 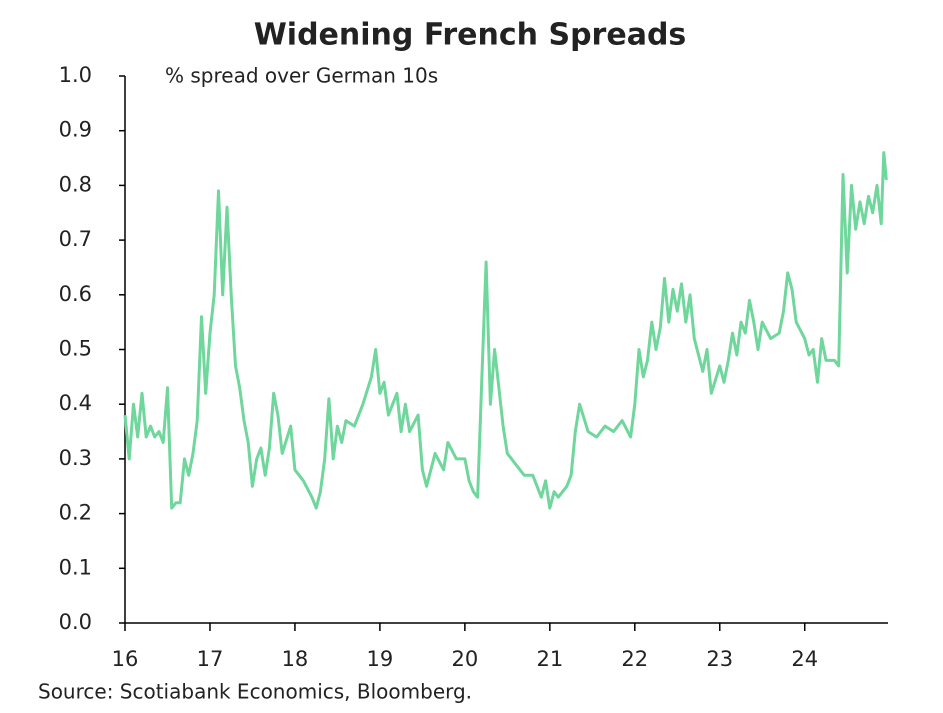 What do you see at coordinates (380, 659) in the screenshot?
I see `x-tick-label: 19` at bounding box center [380, 659].